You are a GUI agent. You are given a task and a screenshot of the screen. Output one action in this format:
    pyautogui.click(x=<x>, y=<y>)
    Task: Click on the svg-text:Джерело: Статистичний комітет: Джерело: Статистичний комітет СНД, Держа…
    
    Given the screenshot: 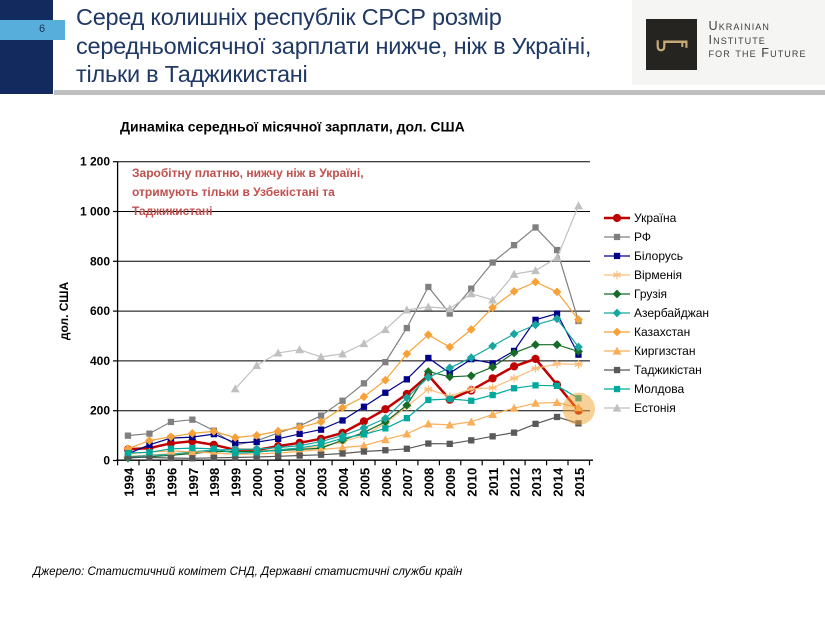 What is the action you would take?
    pyautogui.click(x=247, y=571)
    